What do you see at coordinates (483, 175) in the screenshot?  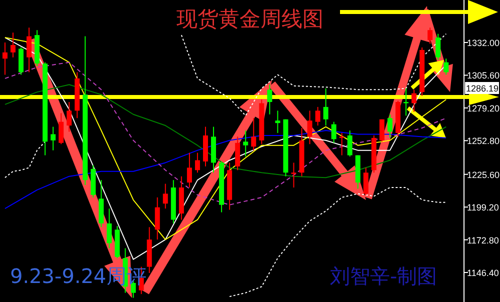 I see `y-tick-label: 1225.60` at bounding box center [483, 175].